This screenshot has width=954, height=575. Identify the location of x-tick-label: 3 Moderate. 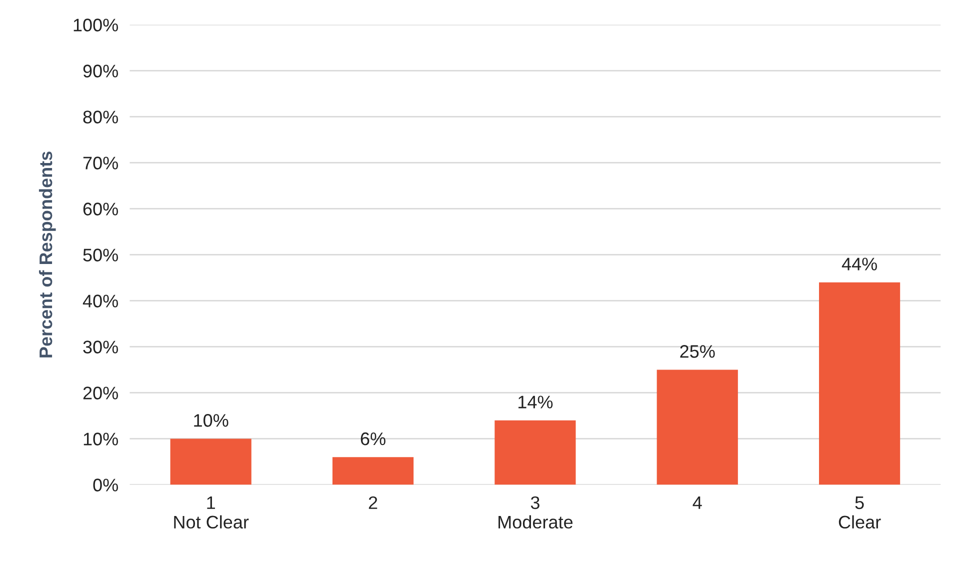
(535, 512).